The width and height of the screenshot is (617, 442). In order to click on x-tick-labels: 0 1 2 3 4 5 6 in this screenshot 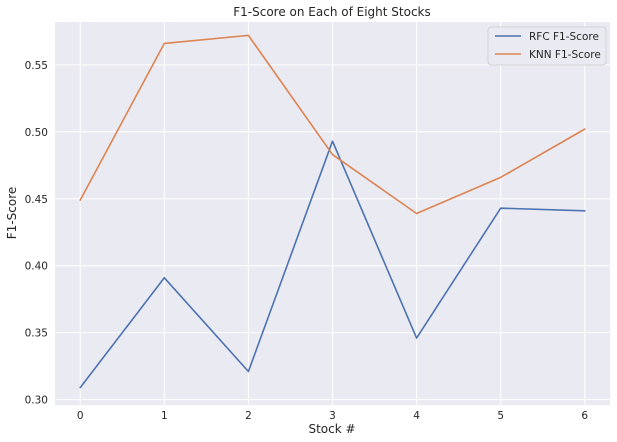, I will do `click(333, 416)`.